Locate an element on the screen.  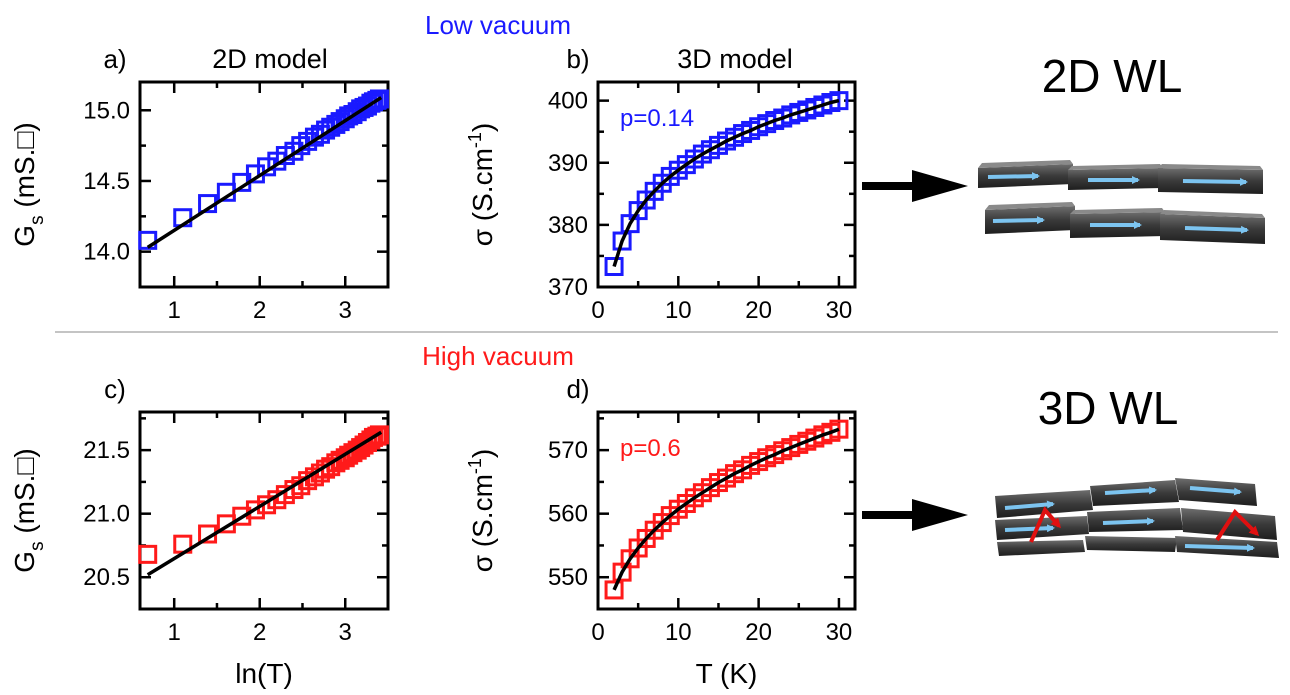
plot-frame-d is located at coordinates (726, 510).